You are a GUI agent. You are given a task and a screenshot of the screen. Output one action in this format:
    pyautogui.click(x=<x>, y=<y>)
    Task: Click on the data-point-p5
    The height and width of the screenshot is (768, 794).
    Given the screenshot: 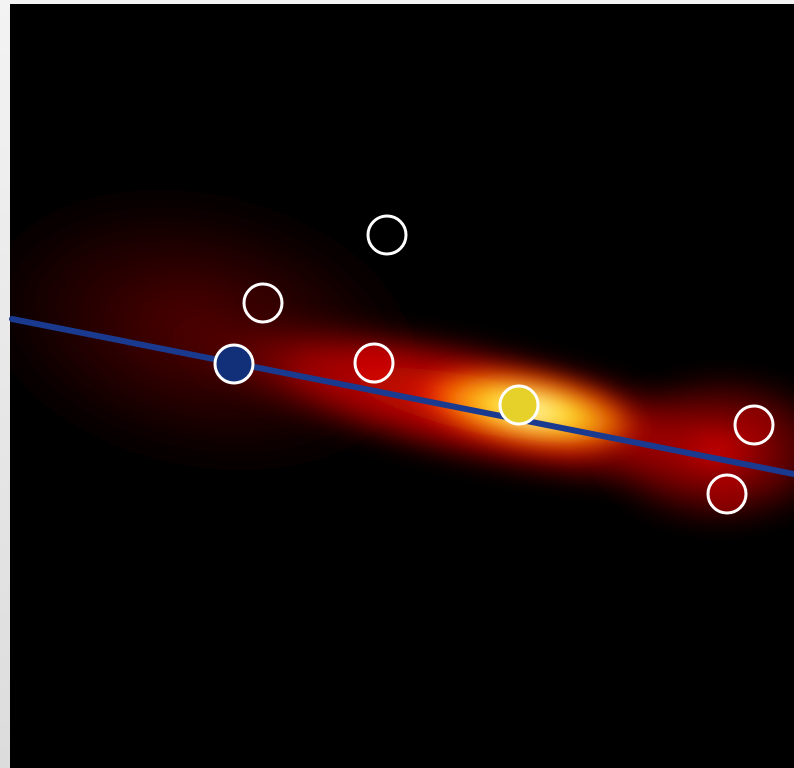 What is the action you would take?
    pyautogui.click(x=519, y=405)
    